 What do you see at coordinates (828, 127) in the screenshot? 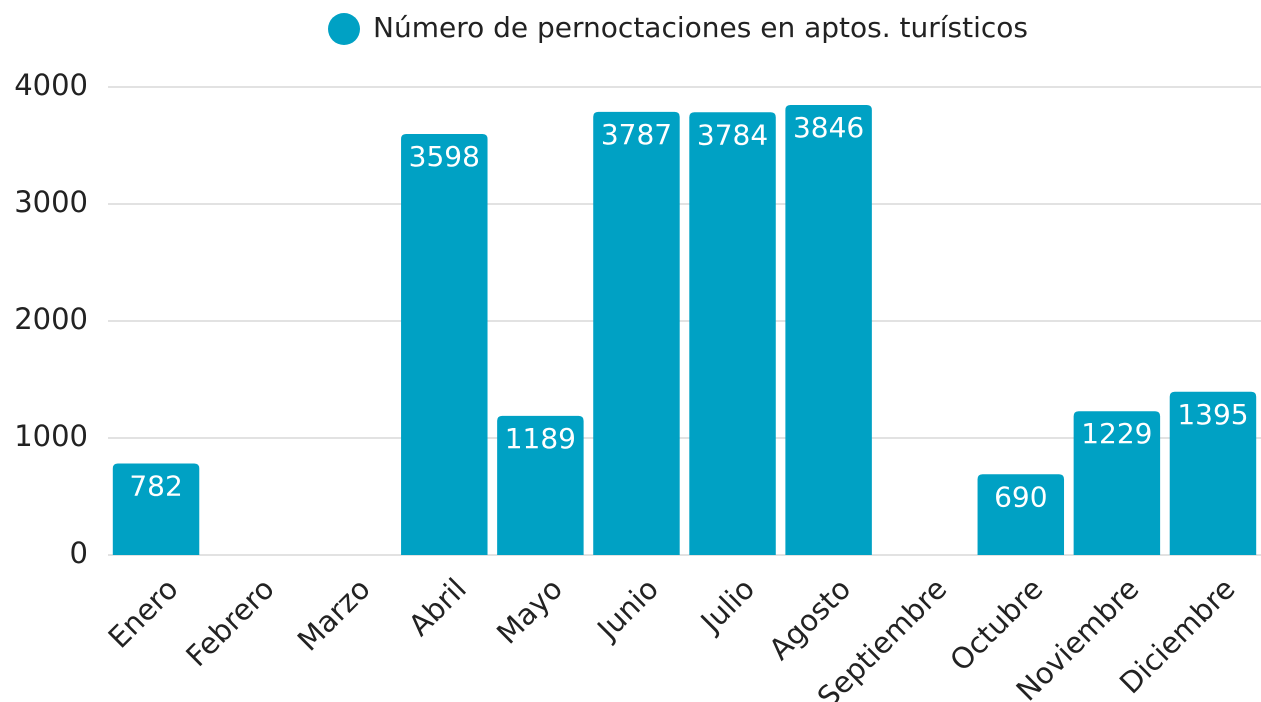
I see `data-label: 3846` at bounding box center [828, 127].